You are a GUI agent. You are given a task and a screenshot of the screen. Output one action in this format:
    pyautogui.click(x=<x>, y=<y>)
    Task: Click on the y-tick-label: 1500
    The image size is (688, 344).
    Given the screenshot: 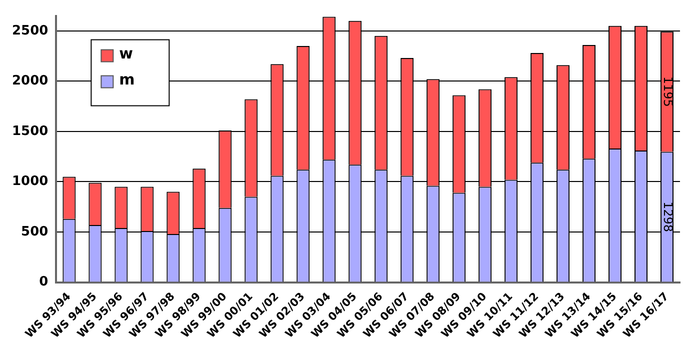 What is the action you would take?
    pyautogui.click(x=30, y=131)
    